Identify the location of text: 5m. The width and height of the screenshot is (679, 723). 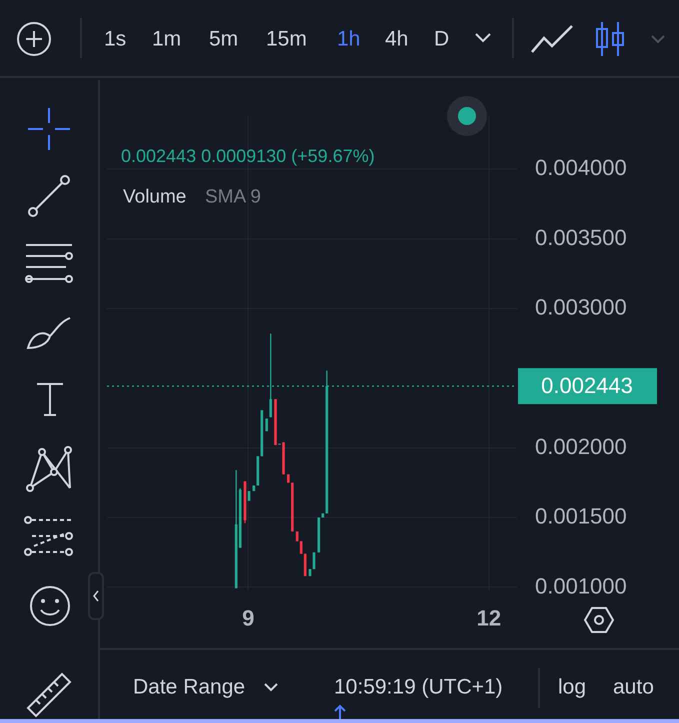
(223, 39).